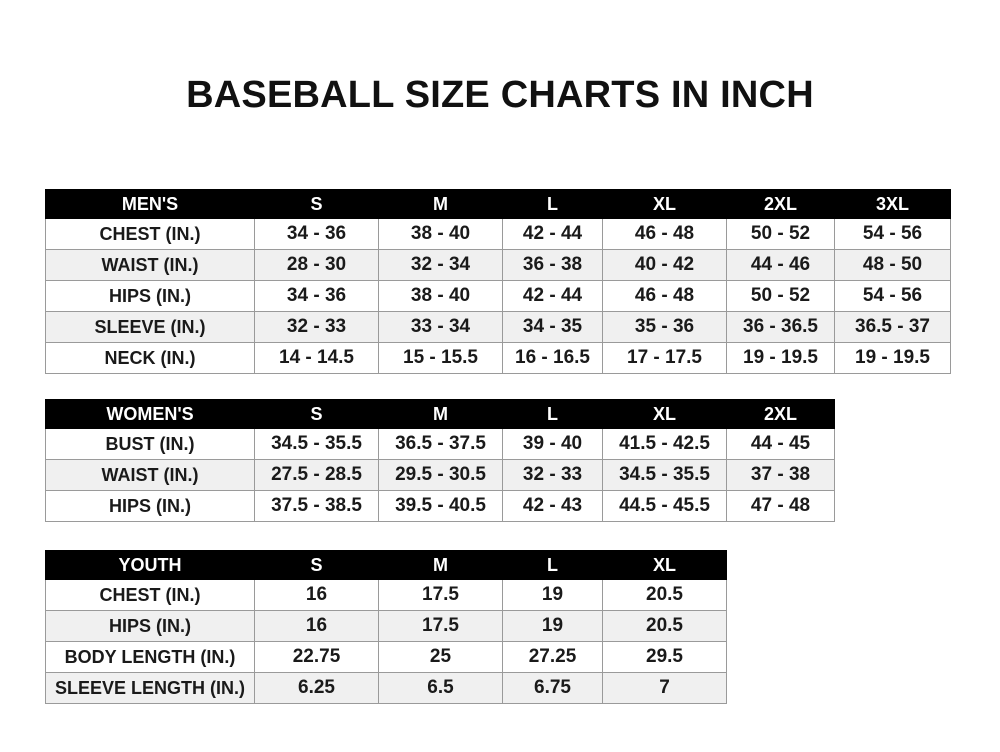 This screenshot has width=1000, height=752. I want to click on measurement-cell: 42 - 43, so click(552, 506).